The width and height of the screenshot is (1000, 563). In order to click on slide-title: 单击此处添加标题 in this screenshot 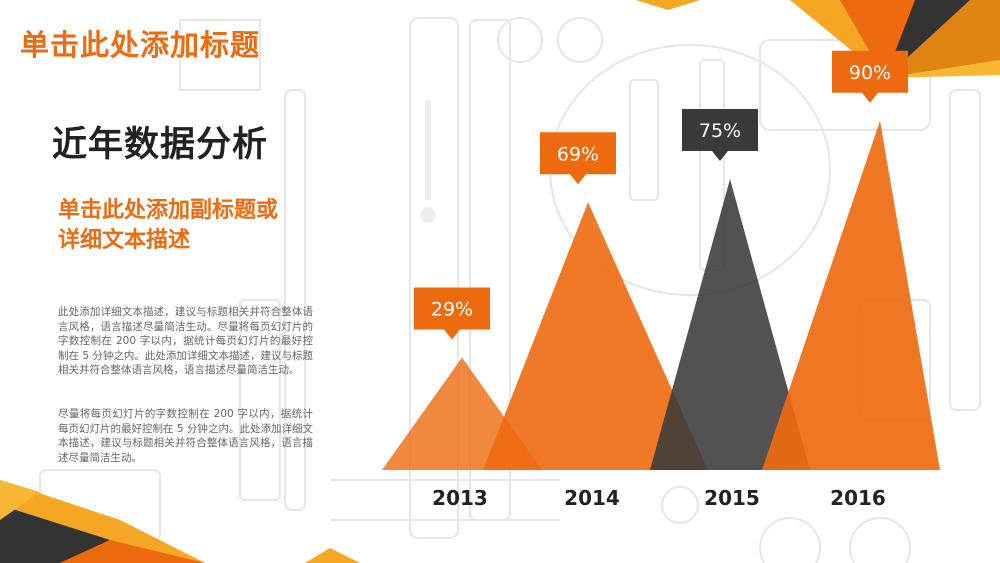, I will do `click(140, 45)`.